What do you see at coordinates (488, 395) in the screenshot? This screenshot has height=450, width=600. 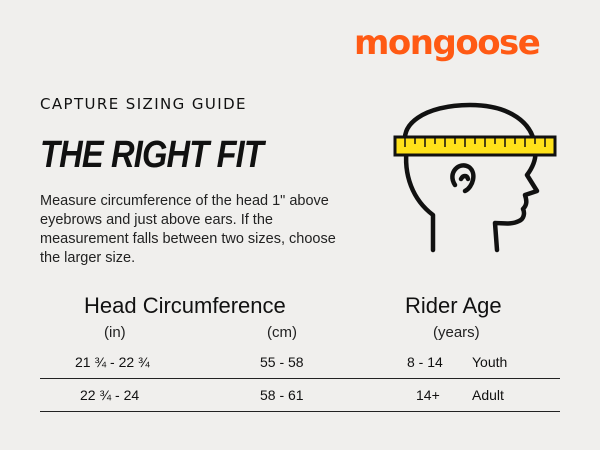 I see `cell-rider-label: Adult` at bounding box center [488, 395].